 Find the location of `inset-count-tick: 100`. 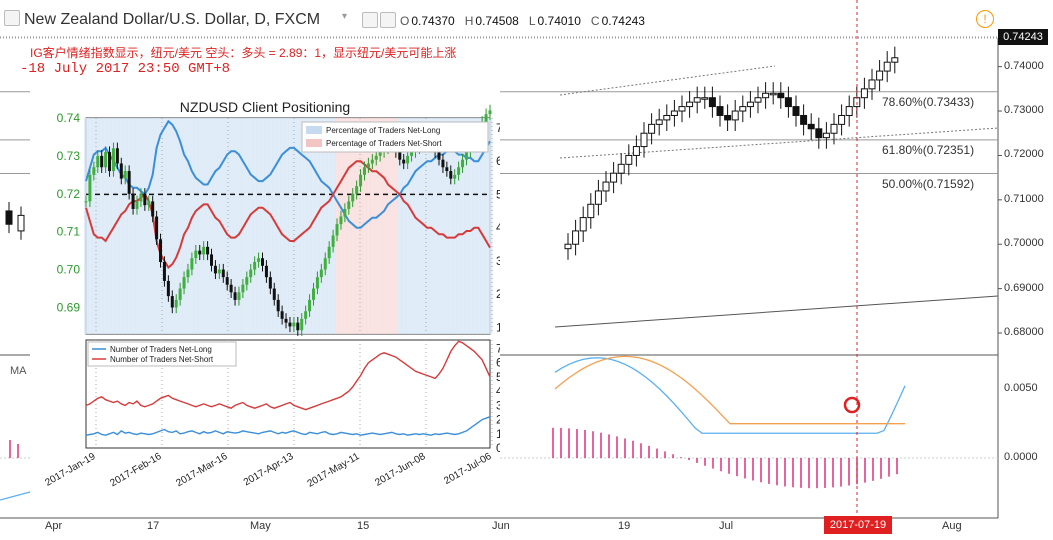

inset-count-tick: 100 is located at coordinates (498, 434).